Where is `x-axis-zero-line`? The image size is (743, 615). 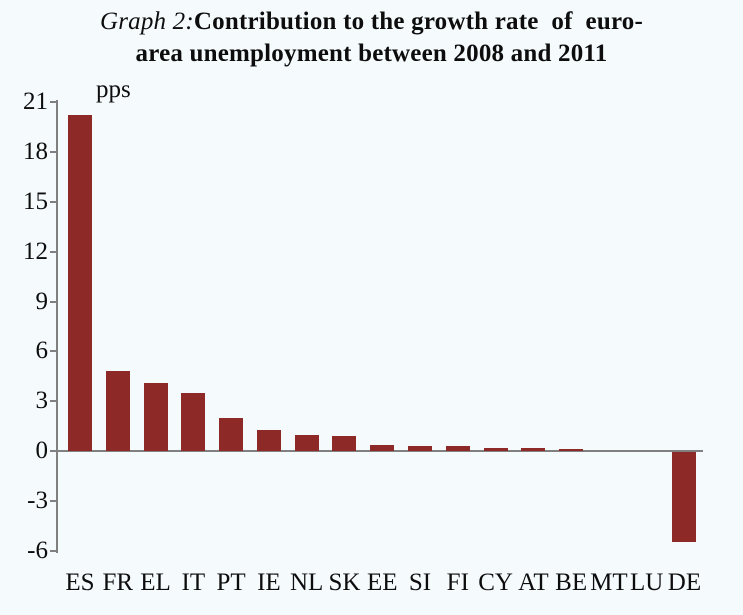 x-axis-zero-line is located at coordinates (380, 451).